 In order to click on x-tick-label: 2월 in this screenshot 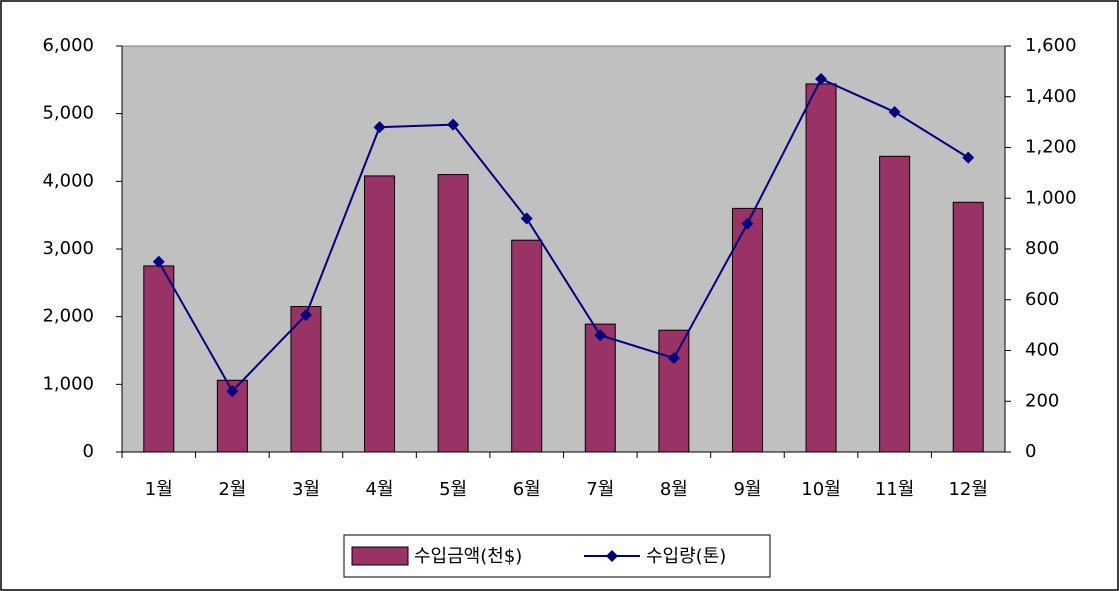, I will do `click(232, 489)`.